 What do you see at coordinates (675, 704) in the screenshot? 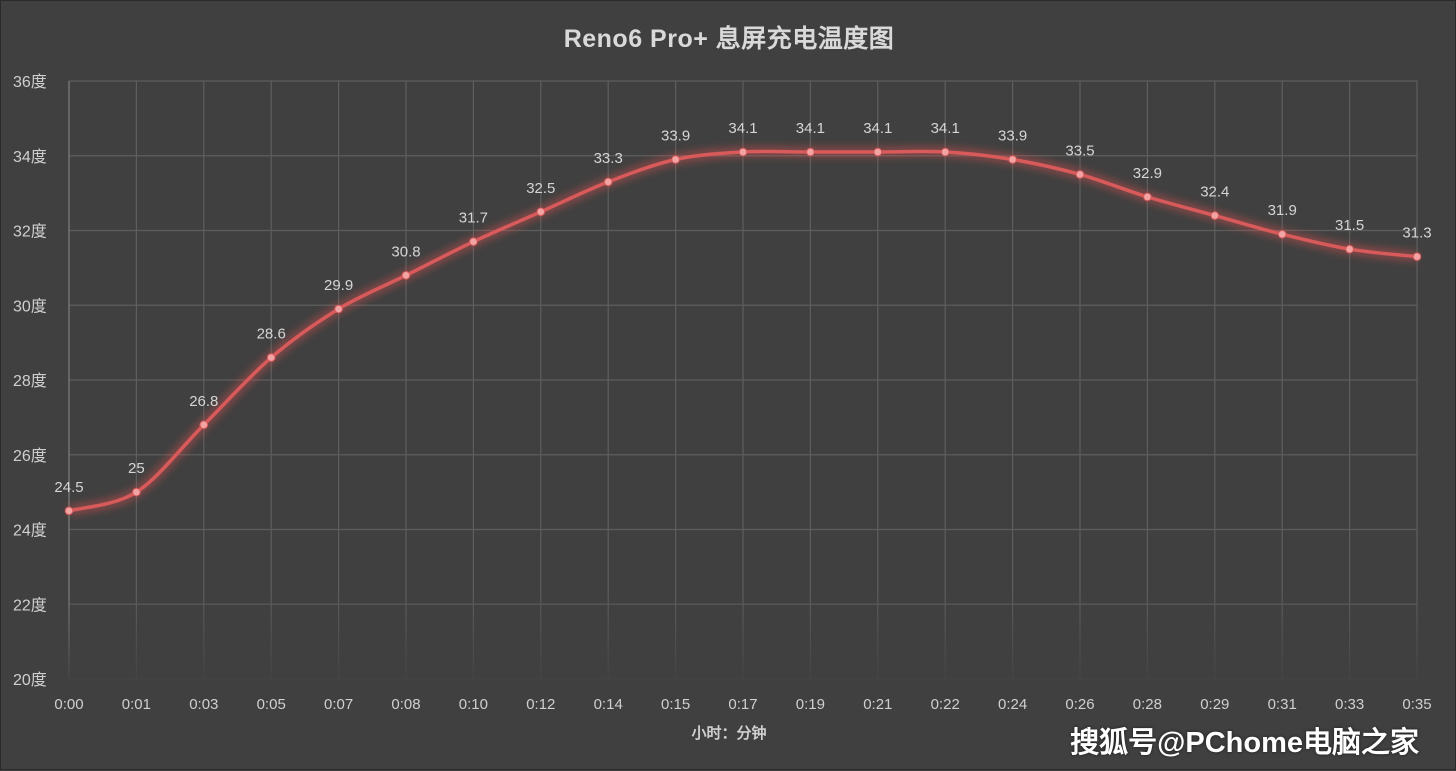
I see `x-tick-label: 0:15` at bounding box center [675, 704].